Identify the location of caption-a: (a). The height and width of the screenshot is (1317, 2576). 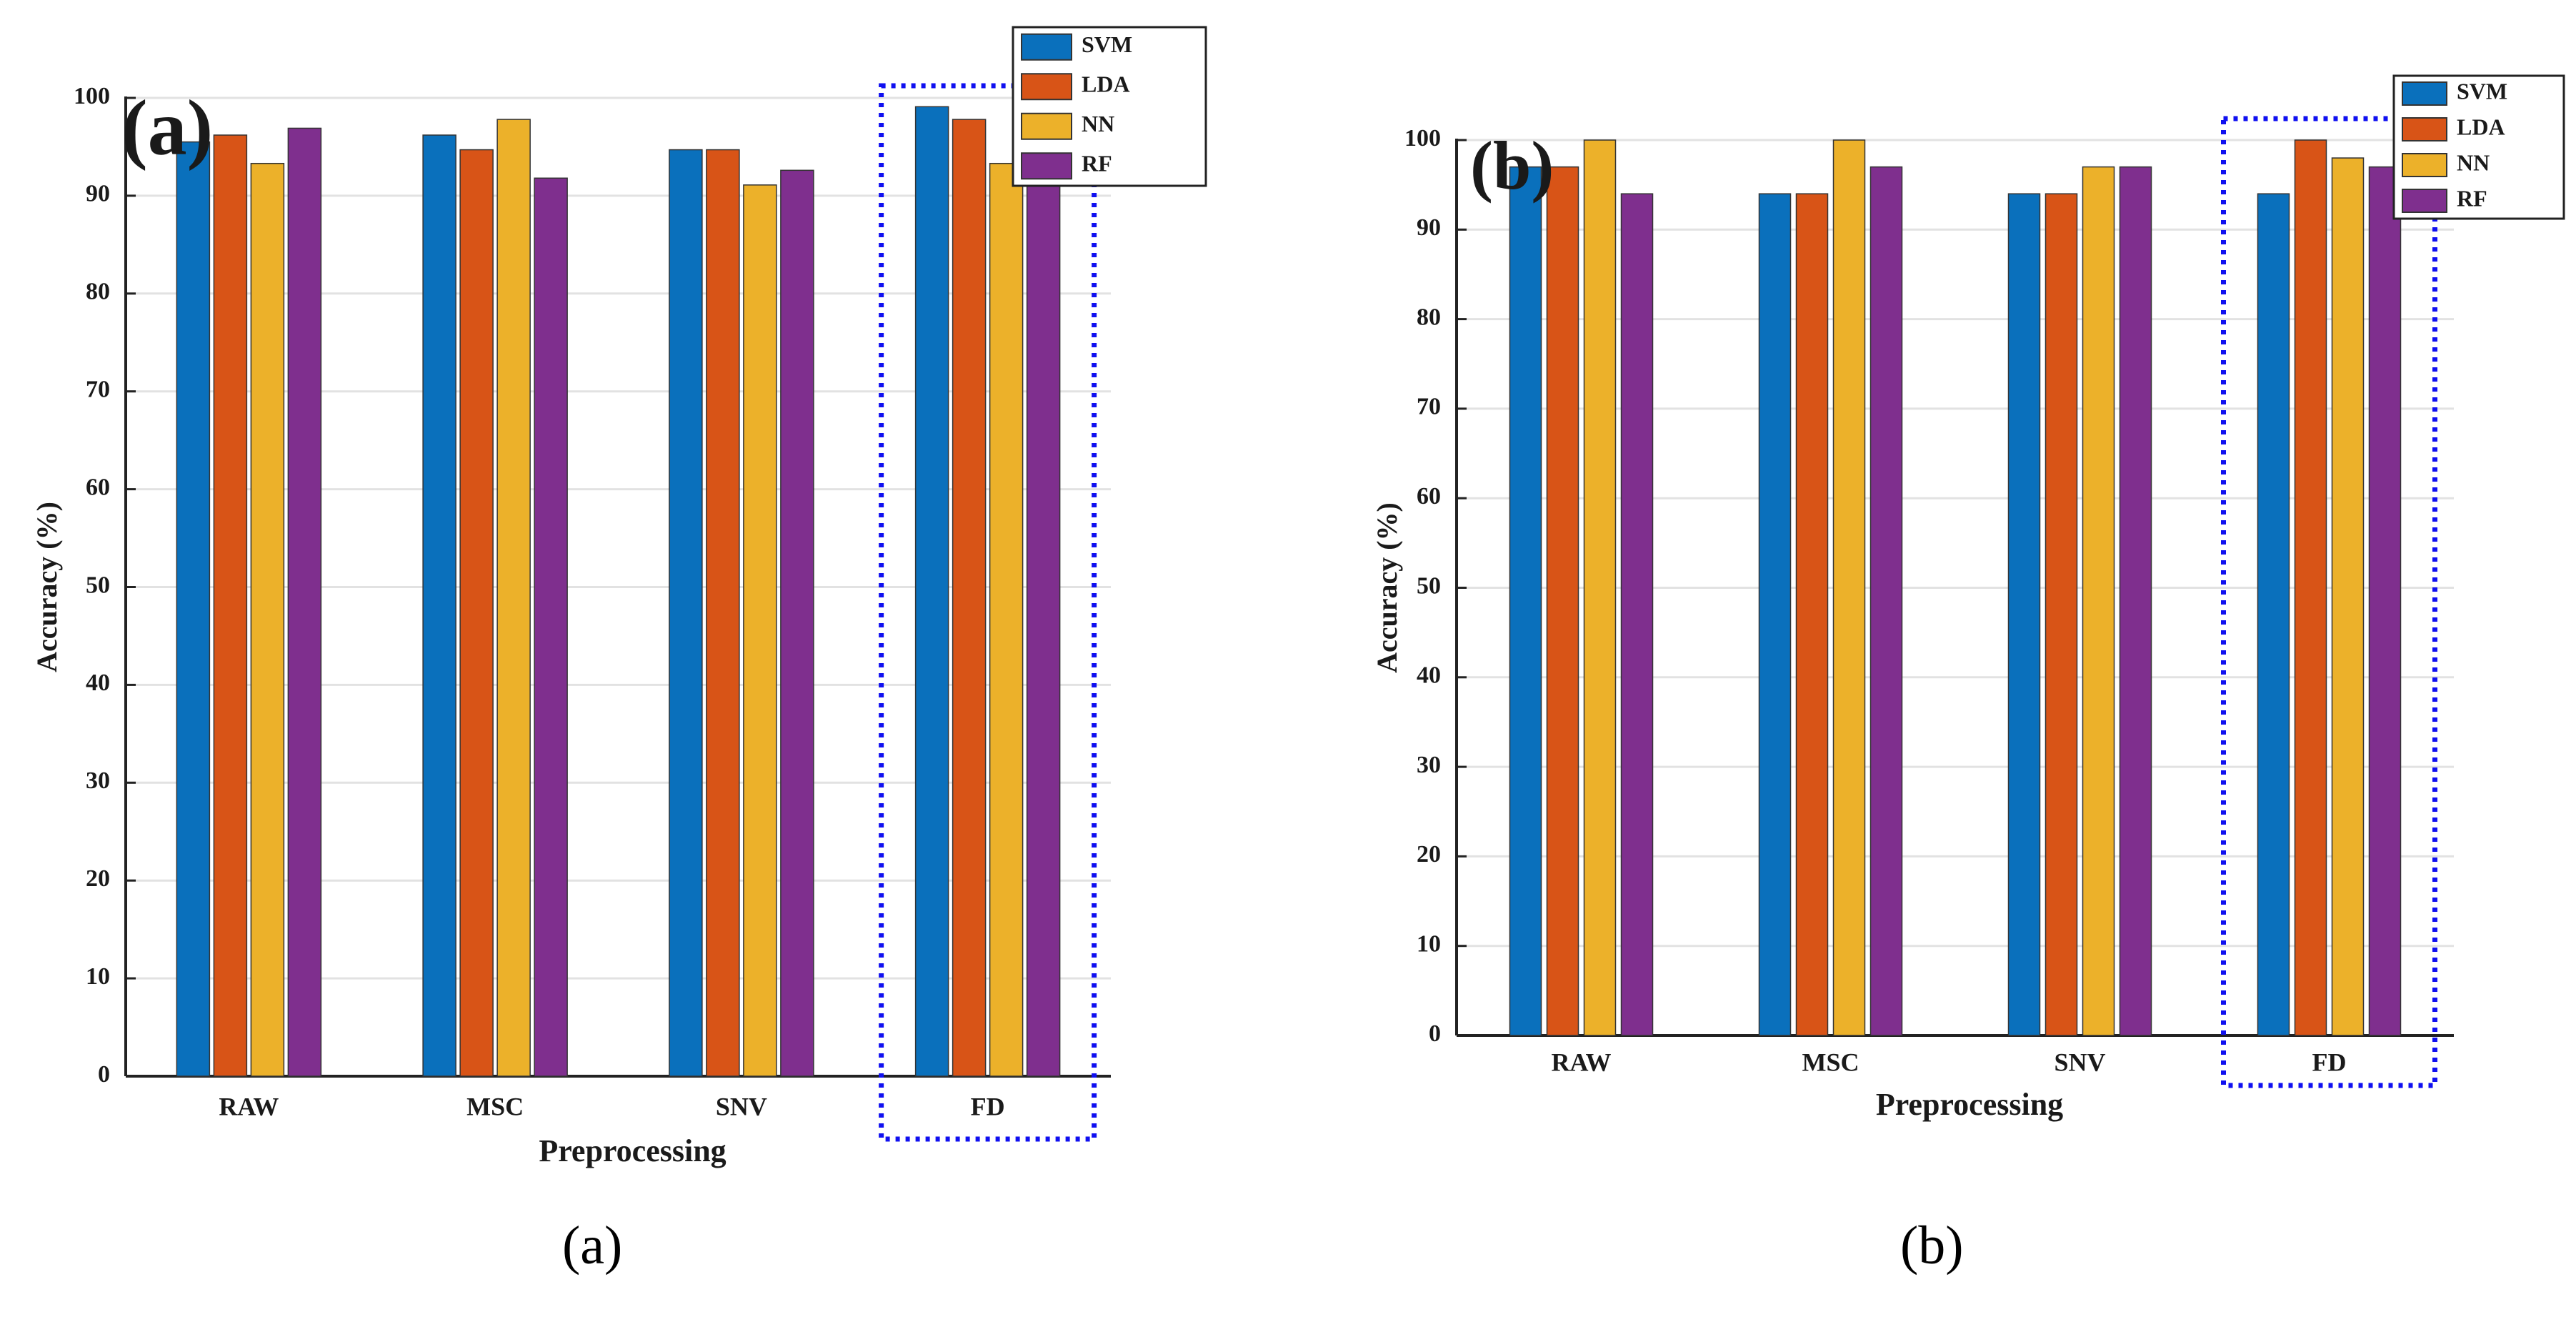
(592, 1246).